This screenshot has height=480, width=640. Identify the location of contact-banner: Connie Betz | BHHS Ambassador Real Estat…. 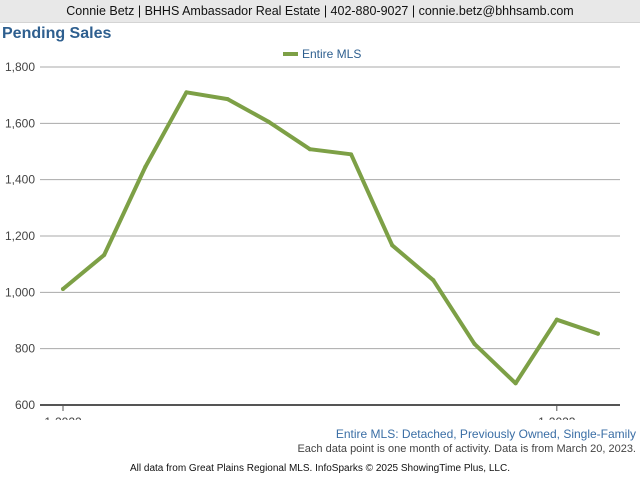
(320, 11).